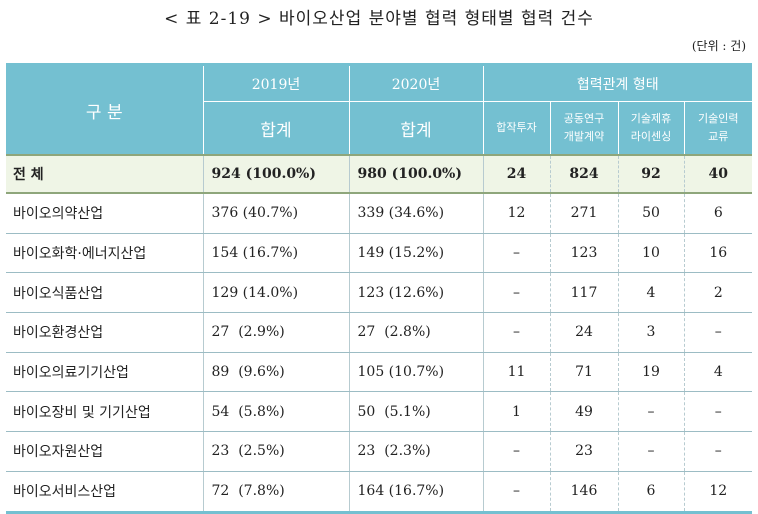  Describe the element at coordinates (104, 174) in the screenshot. I see `total-label: 전 체` at that location.